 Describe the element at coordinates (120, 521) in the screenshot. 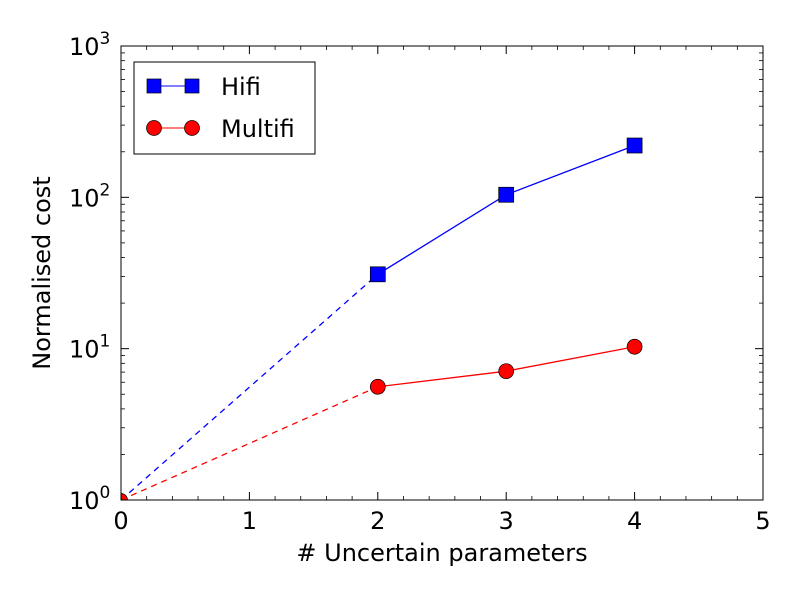

I see `x-tick-label: 0` at that location.